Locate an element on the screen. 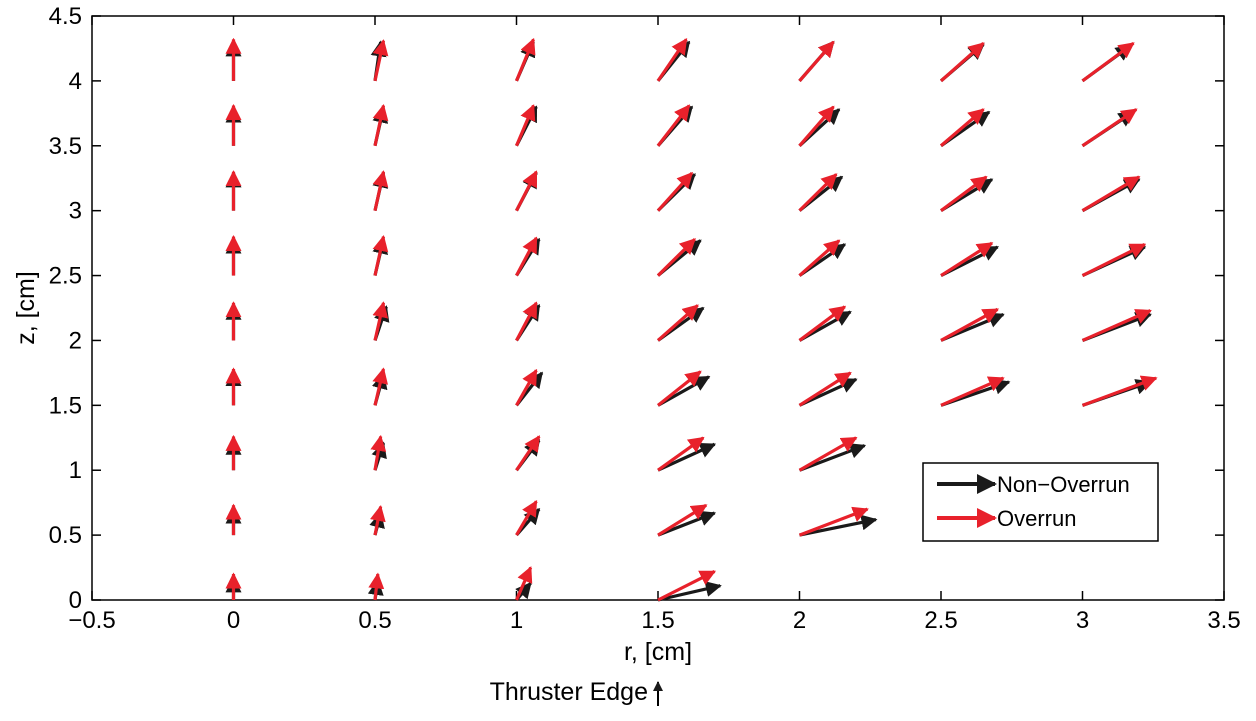 This screenshot has height=721, width=1256. legend: Non−Overrun Overrun is located at coordinates (1040, 502).